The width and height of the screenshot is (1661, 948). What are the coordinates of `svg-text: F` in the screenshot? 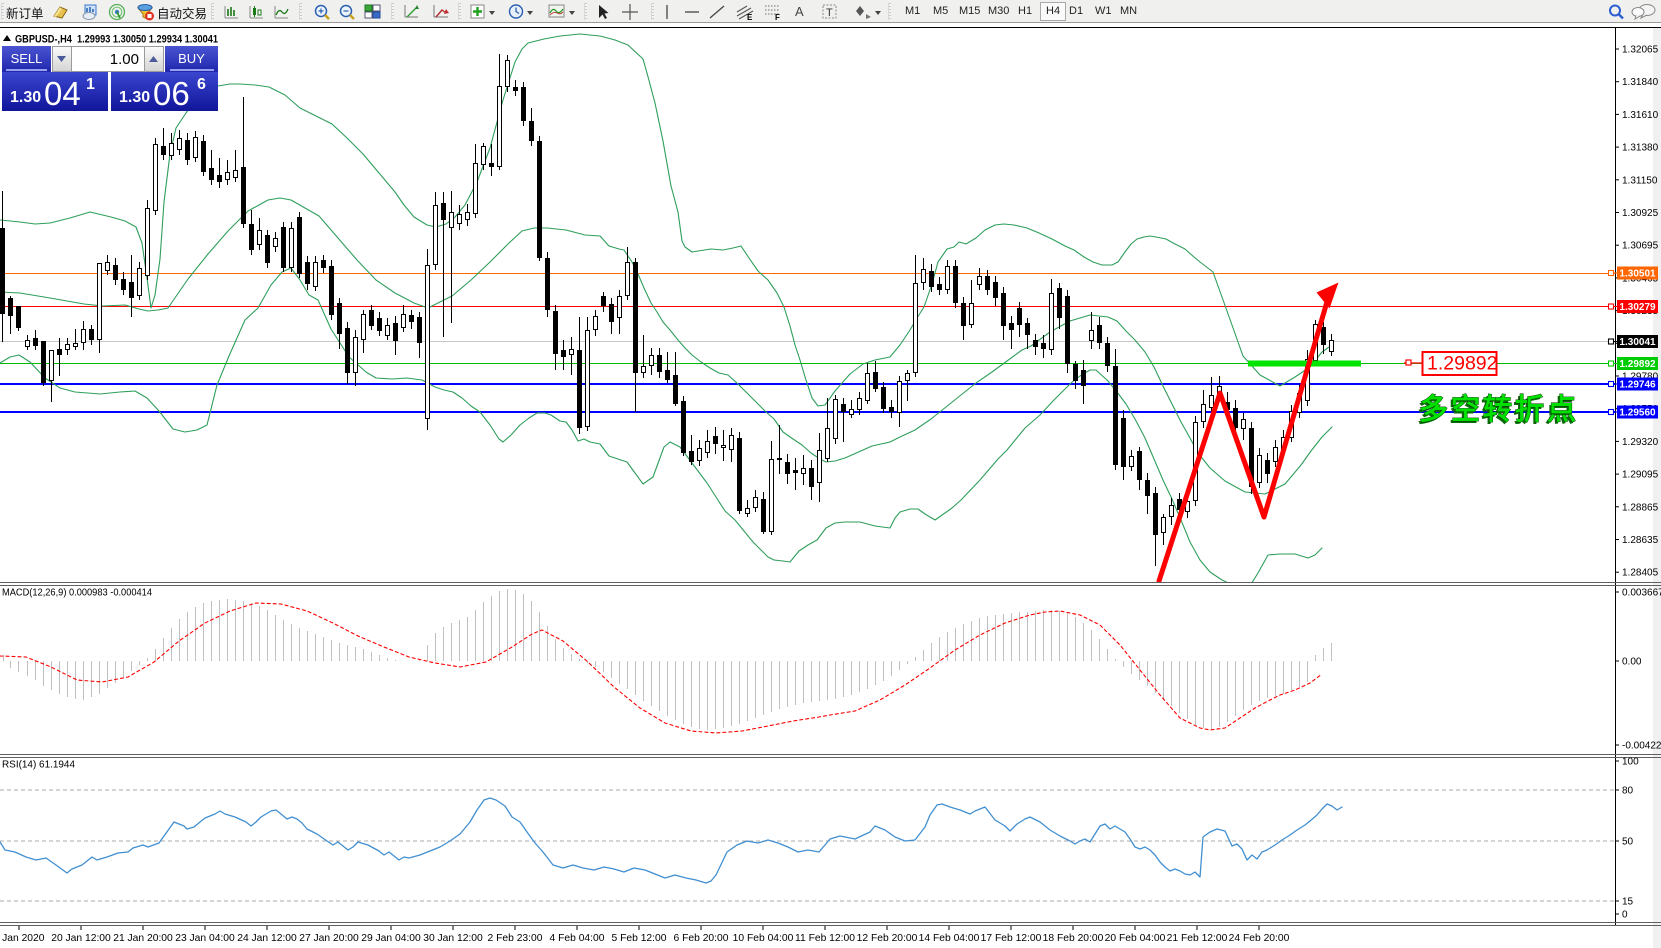 It's located at (777, 17).